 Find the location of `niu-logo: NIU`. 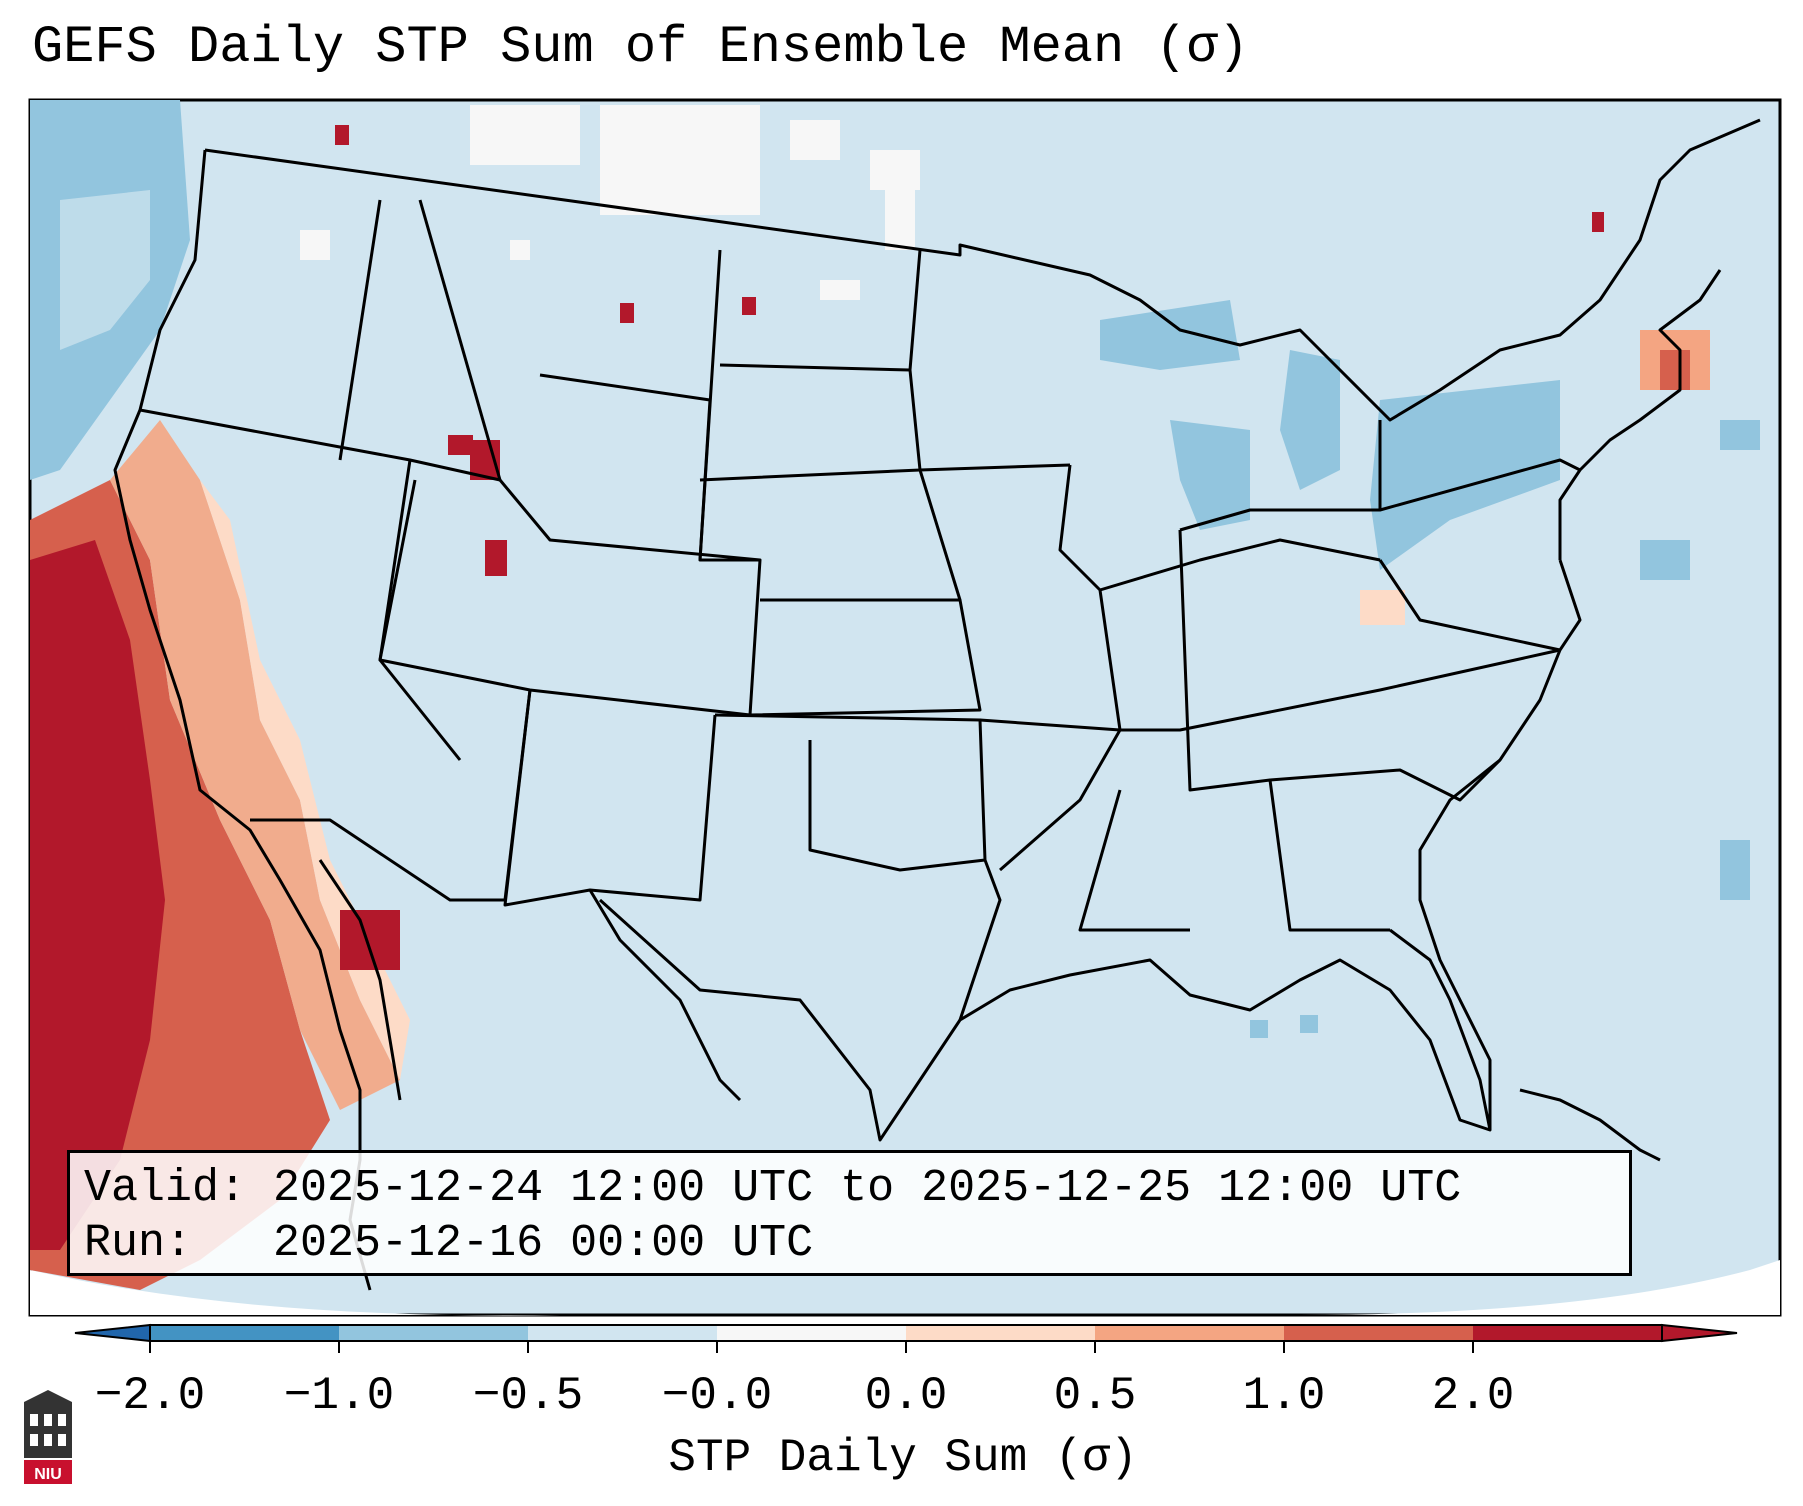

niu-logo: NIU is located at coordinates (48, 1437).